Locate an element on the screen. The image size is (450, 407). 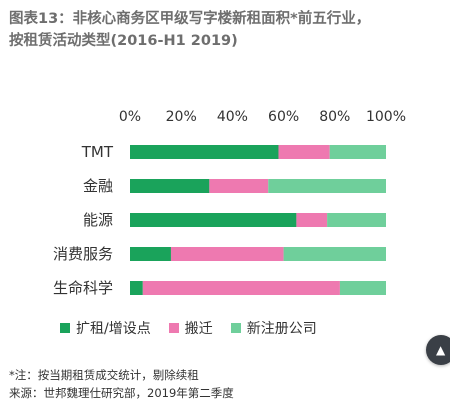
legend-label: 新注册公司 is located at coordinates (281, 329).